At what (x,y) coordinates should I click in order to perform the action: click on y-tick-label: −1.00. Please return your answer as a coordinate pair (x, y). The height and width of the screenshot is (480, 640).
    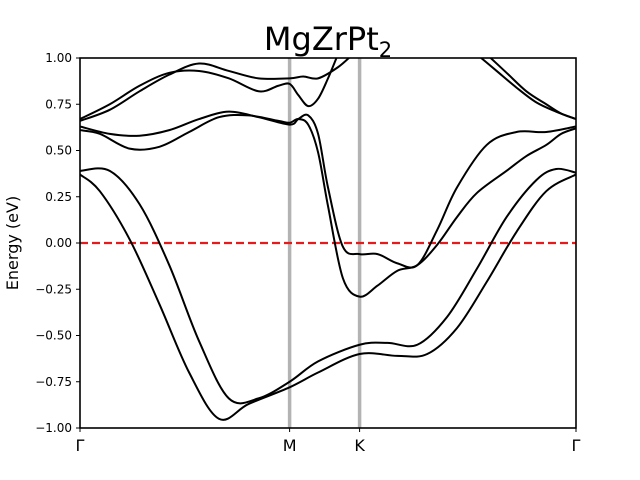
    Looking at the image, I should click on (53, 428).